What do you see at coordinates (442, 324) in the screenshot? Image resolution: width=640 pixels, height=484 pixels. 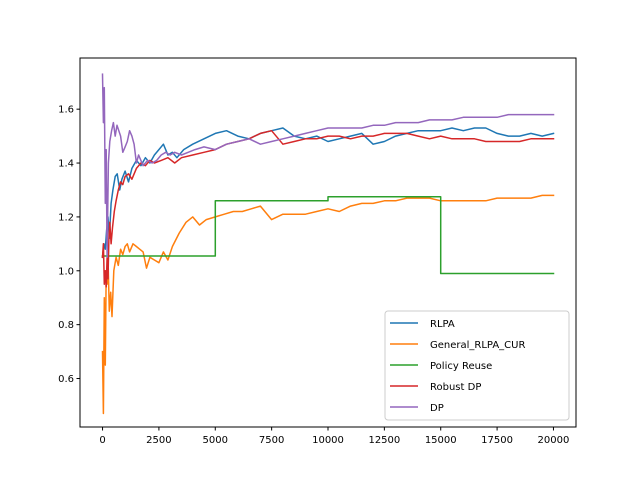 I see `legend-label-0: RLPA` at bounding box center [442, 324].